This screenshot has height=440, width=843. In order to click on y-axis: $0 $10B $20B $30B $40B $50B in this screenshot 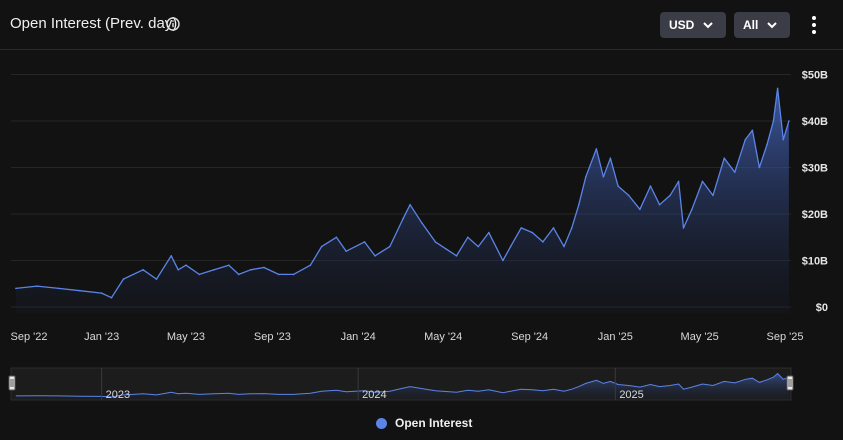, I will do `click(815, 192)`.